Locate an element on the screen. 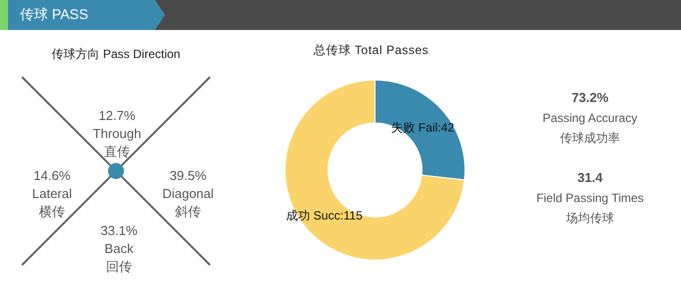 The image size is (681, 300). category-label: Field Passing Times 场均传球 is located at coordinates (590, 208).